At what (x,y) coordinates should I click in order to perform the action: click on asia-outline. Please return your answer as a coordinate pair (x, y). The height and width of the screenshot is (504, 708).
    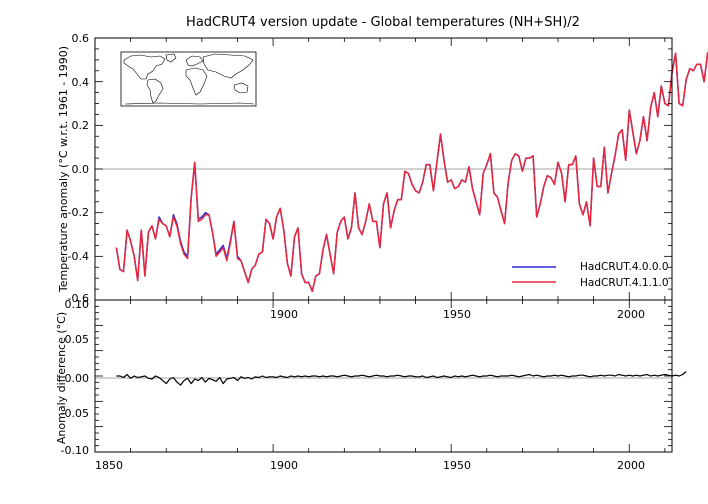
    Looking at the image, I should click on (228, 66).